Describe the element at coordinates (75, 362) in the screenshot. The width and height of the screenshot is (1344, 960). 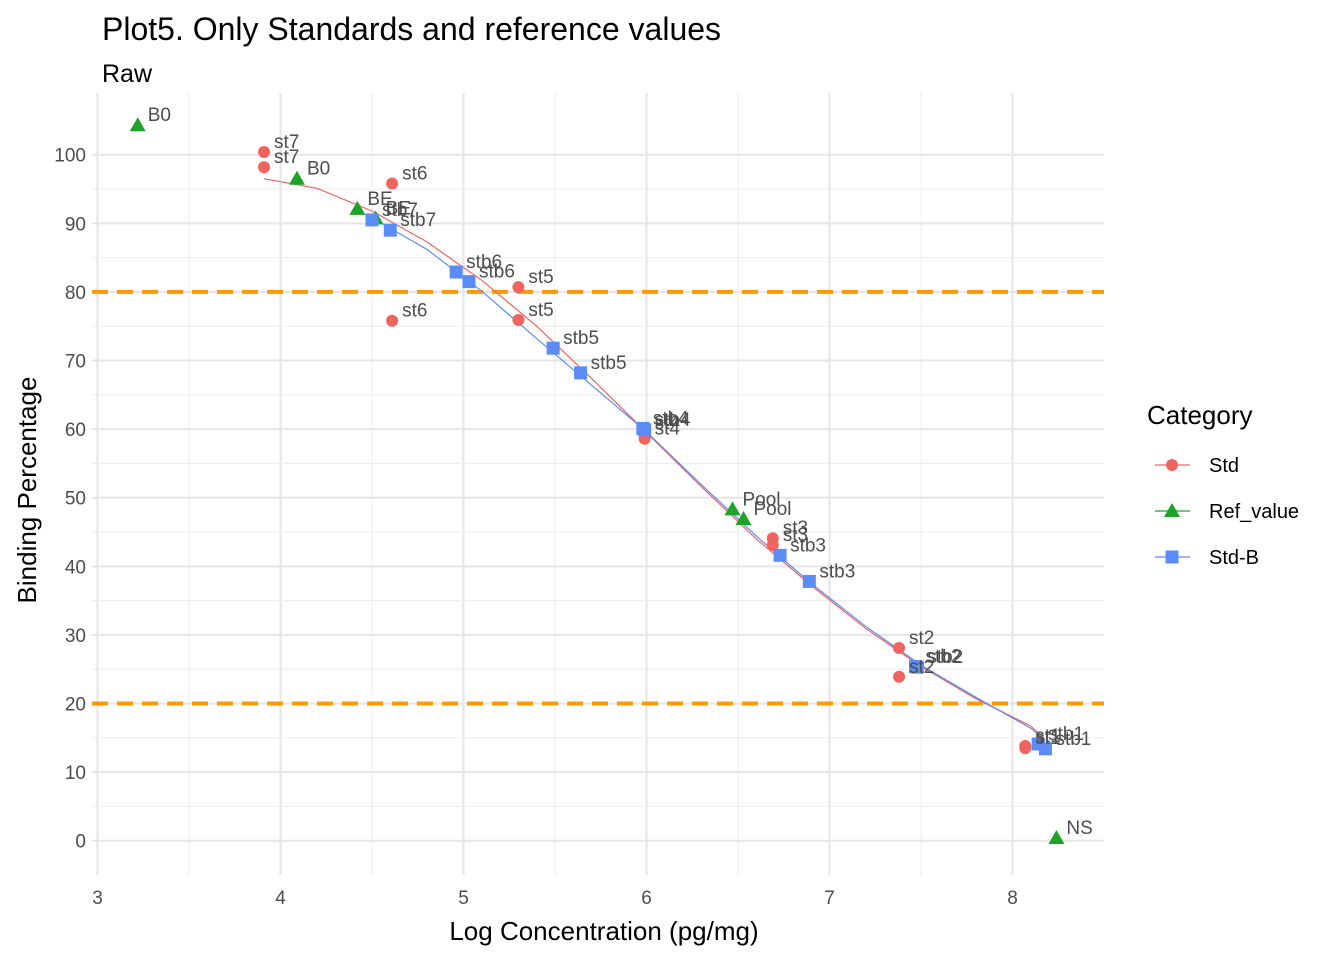
I see `y-tick-label: 70` at that location.